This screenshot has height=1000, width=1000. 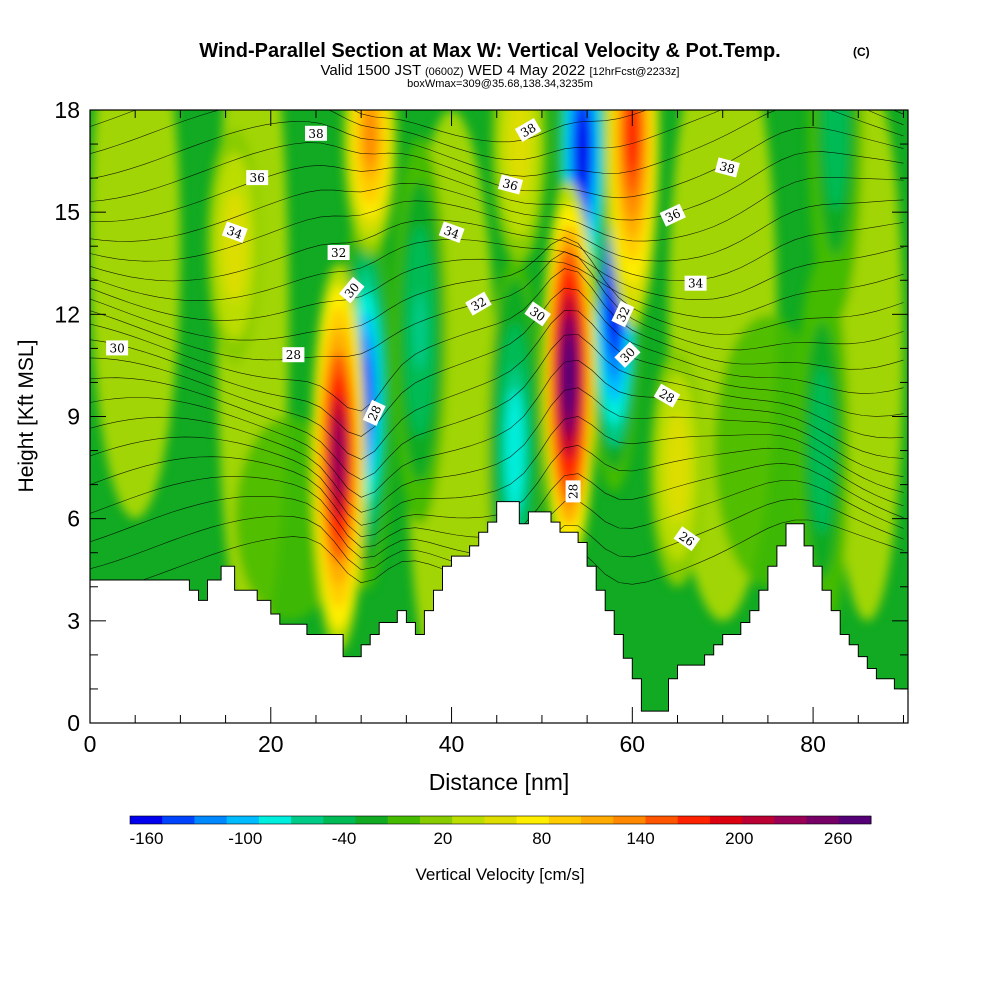 I want to click on title-copyright-mark: (C), so click(x=861, y=52).